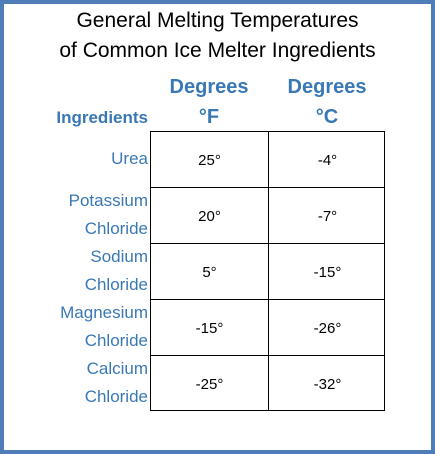 Image resolution: width=435 pixels, height=454 pixels. What do you see at coordinates (77, 383) in the screenshot?
I see `row-label-calcium-chloride: Calcium Chloride` at bounding box center [77, 383].